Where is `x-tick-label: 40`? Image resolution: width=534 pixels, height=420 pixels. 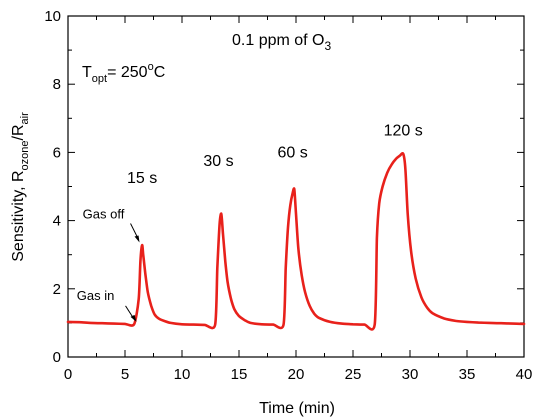
x-tick-label: 40 is located at coordinates (524, 374).